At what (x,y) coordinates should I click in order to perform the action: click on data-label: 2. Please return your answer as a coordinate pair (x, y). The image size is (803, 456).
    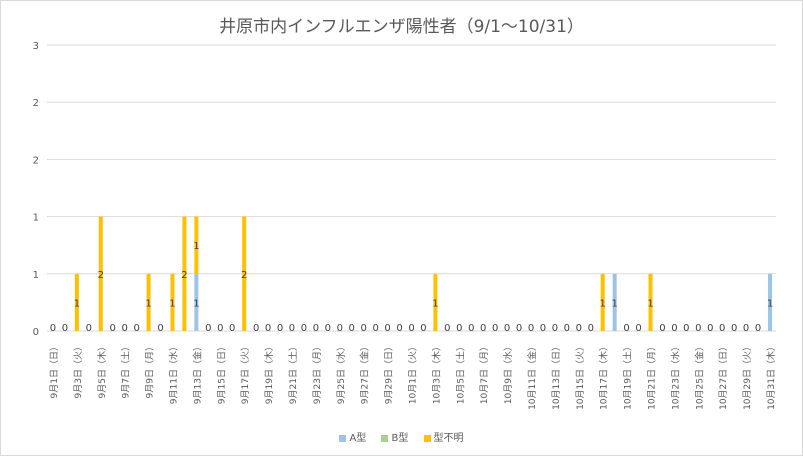
    Looking at the image, I should click on (244, 275).